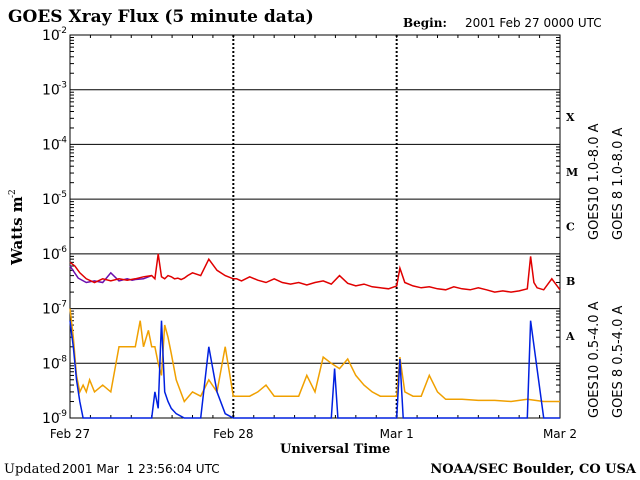 The width and height of the screenshot is (640, 480). Describe the element at coordinates (141, 469) in the screenshot. I see `updated-value: 2001 Mar 1 23:56:04 UTC` at that location.